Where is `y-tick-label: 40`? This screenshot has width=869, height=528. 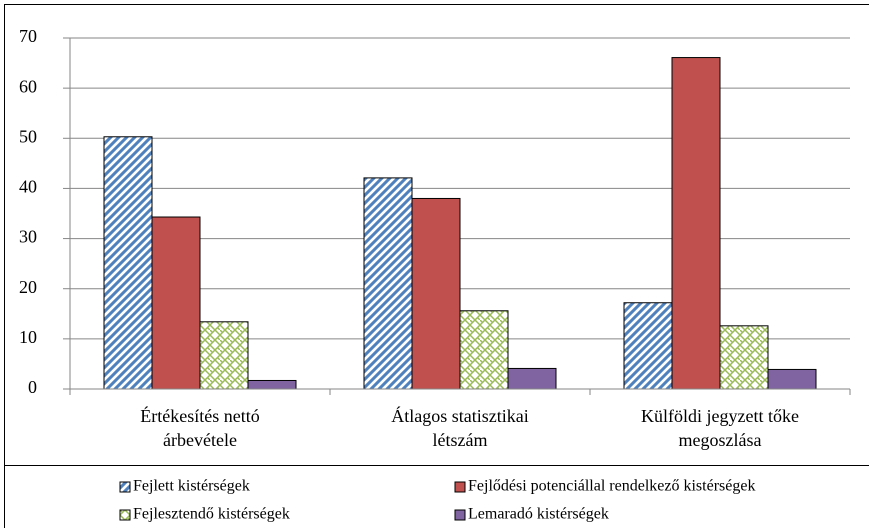
y-tick-label: 40 is located at coordinates (28, 187).